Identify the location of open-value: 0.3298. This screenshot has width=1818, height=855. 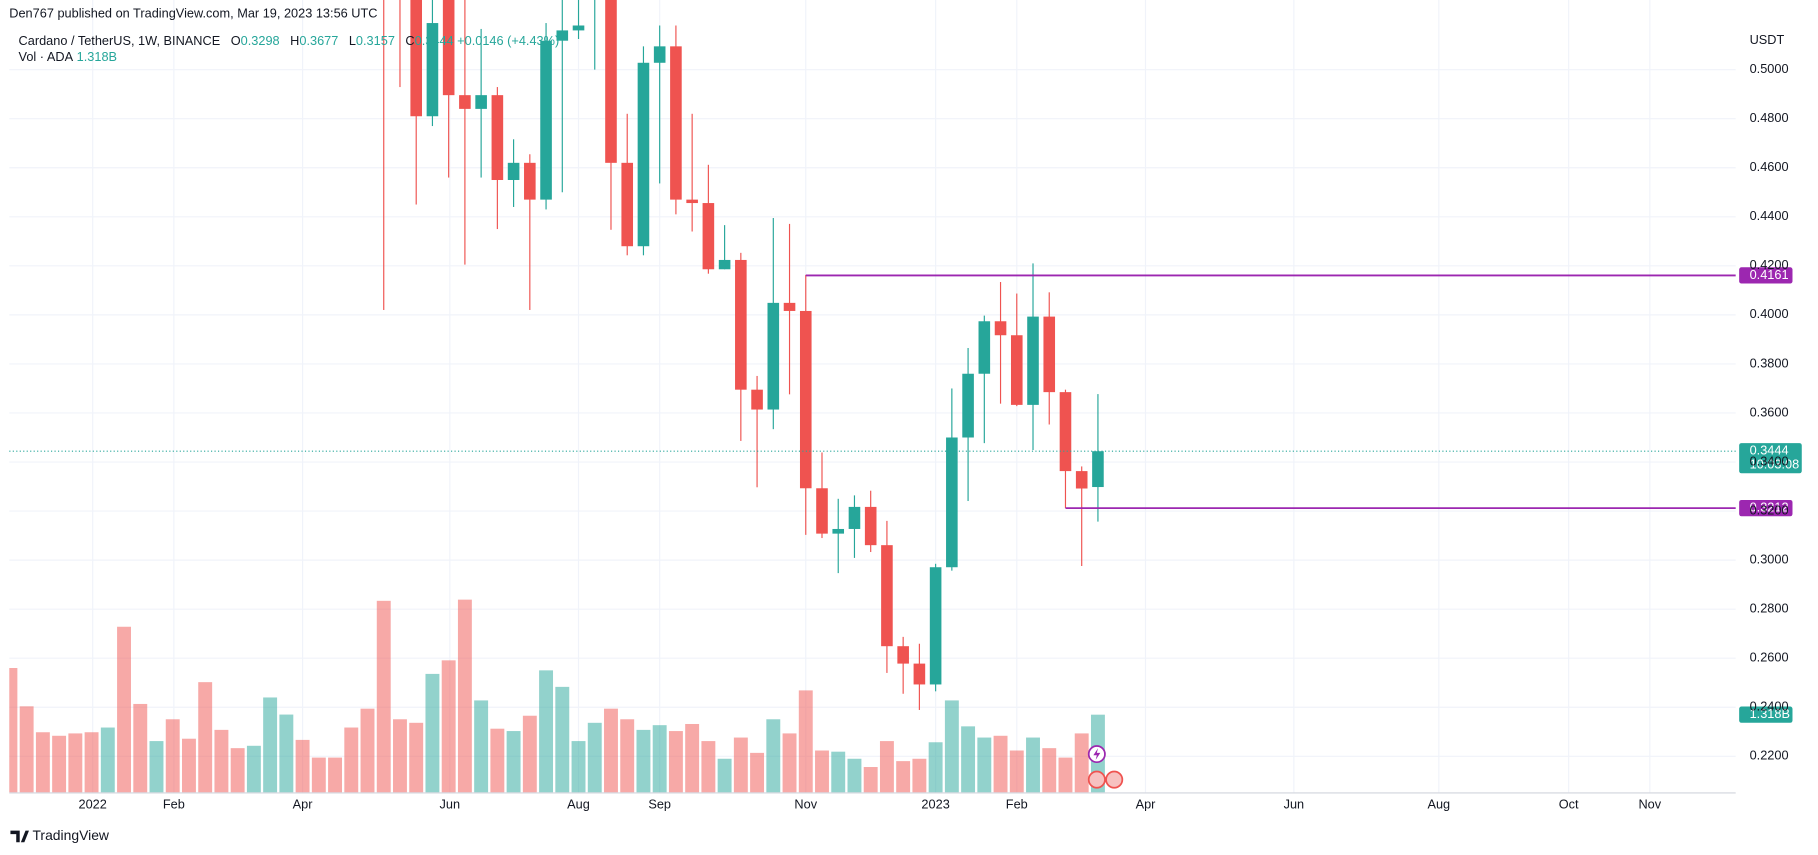
(260, 40).